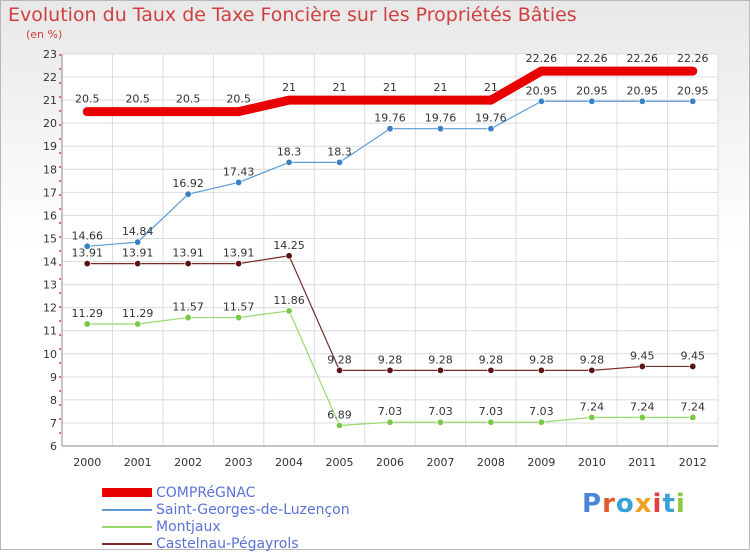  I want to click on x-tick-label: 2004, so click(289, 462).